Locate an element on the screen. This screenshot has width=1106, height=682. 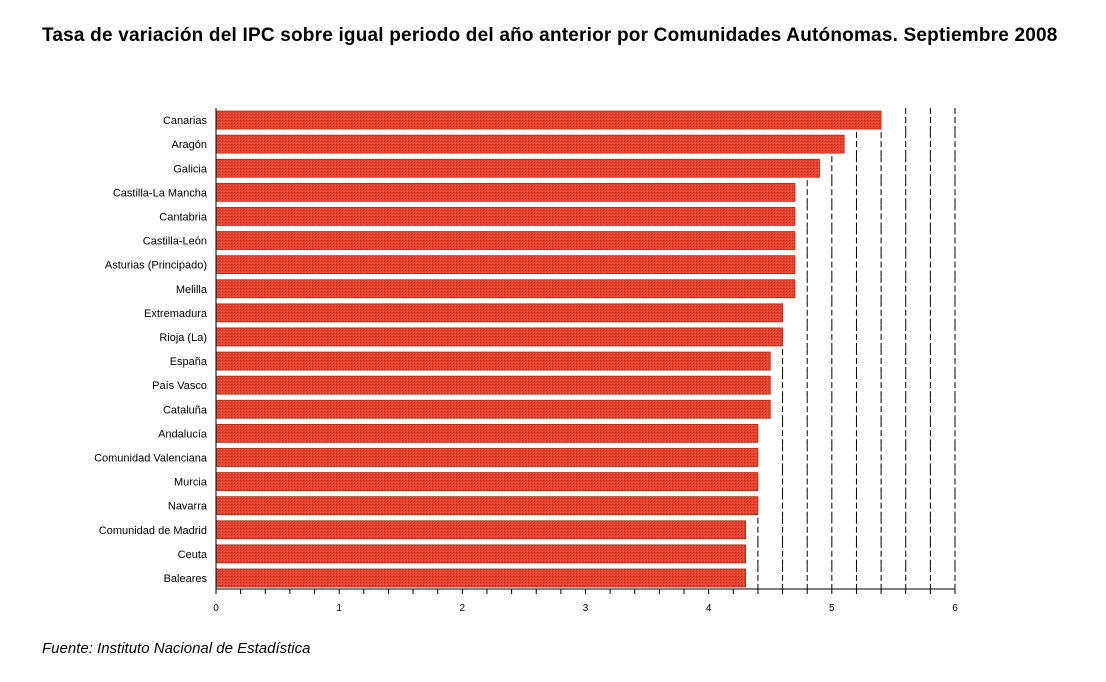
category-label: Ceuta is located at coordinates (193, 555).